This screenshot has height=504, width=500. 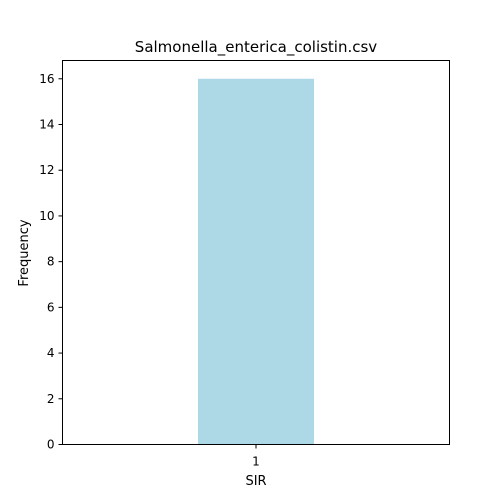 I want to click on y-tick-label: 8, so click(x=51, y=262).